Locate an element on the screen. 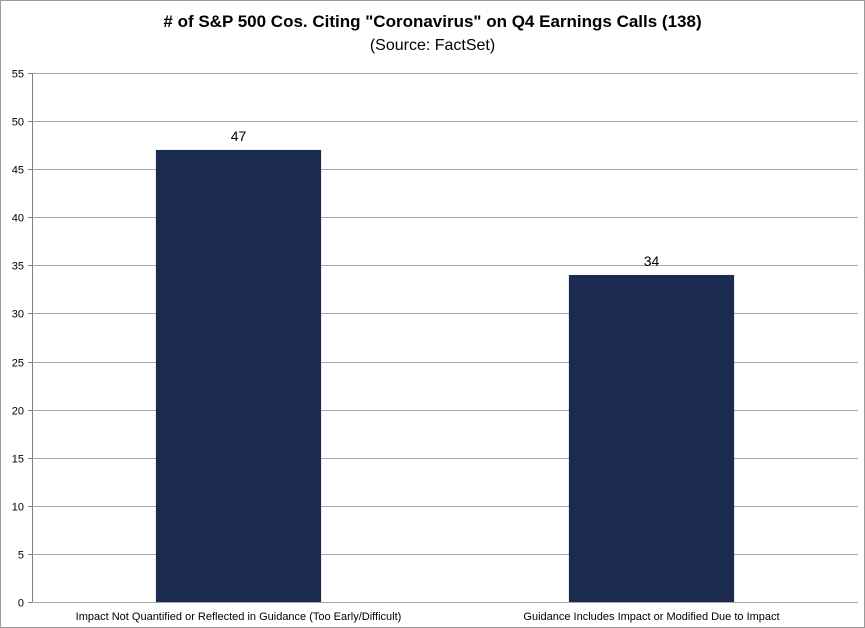 The height and width of the screenshot is (628, 865). y-tick-label-10: 10 is located at coordinates (18, 508).